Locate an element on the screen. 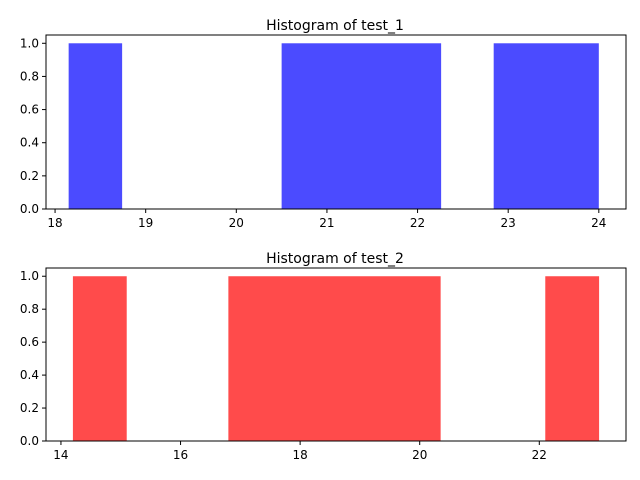  x-tick-label: 21 is located at coordinates (326, 223).